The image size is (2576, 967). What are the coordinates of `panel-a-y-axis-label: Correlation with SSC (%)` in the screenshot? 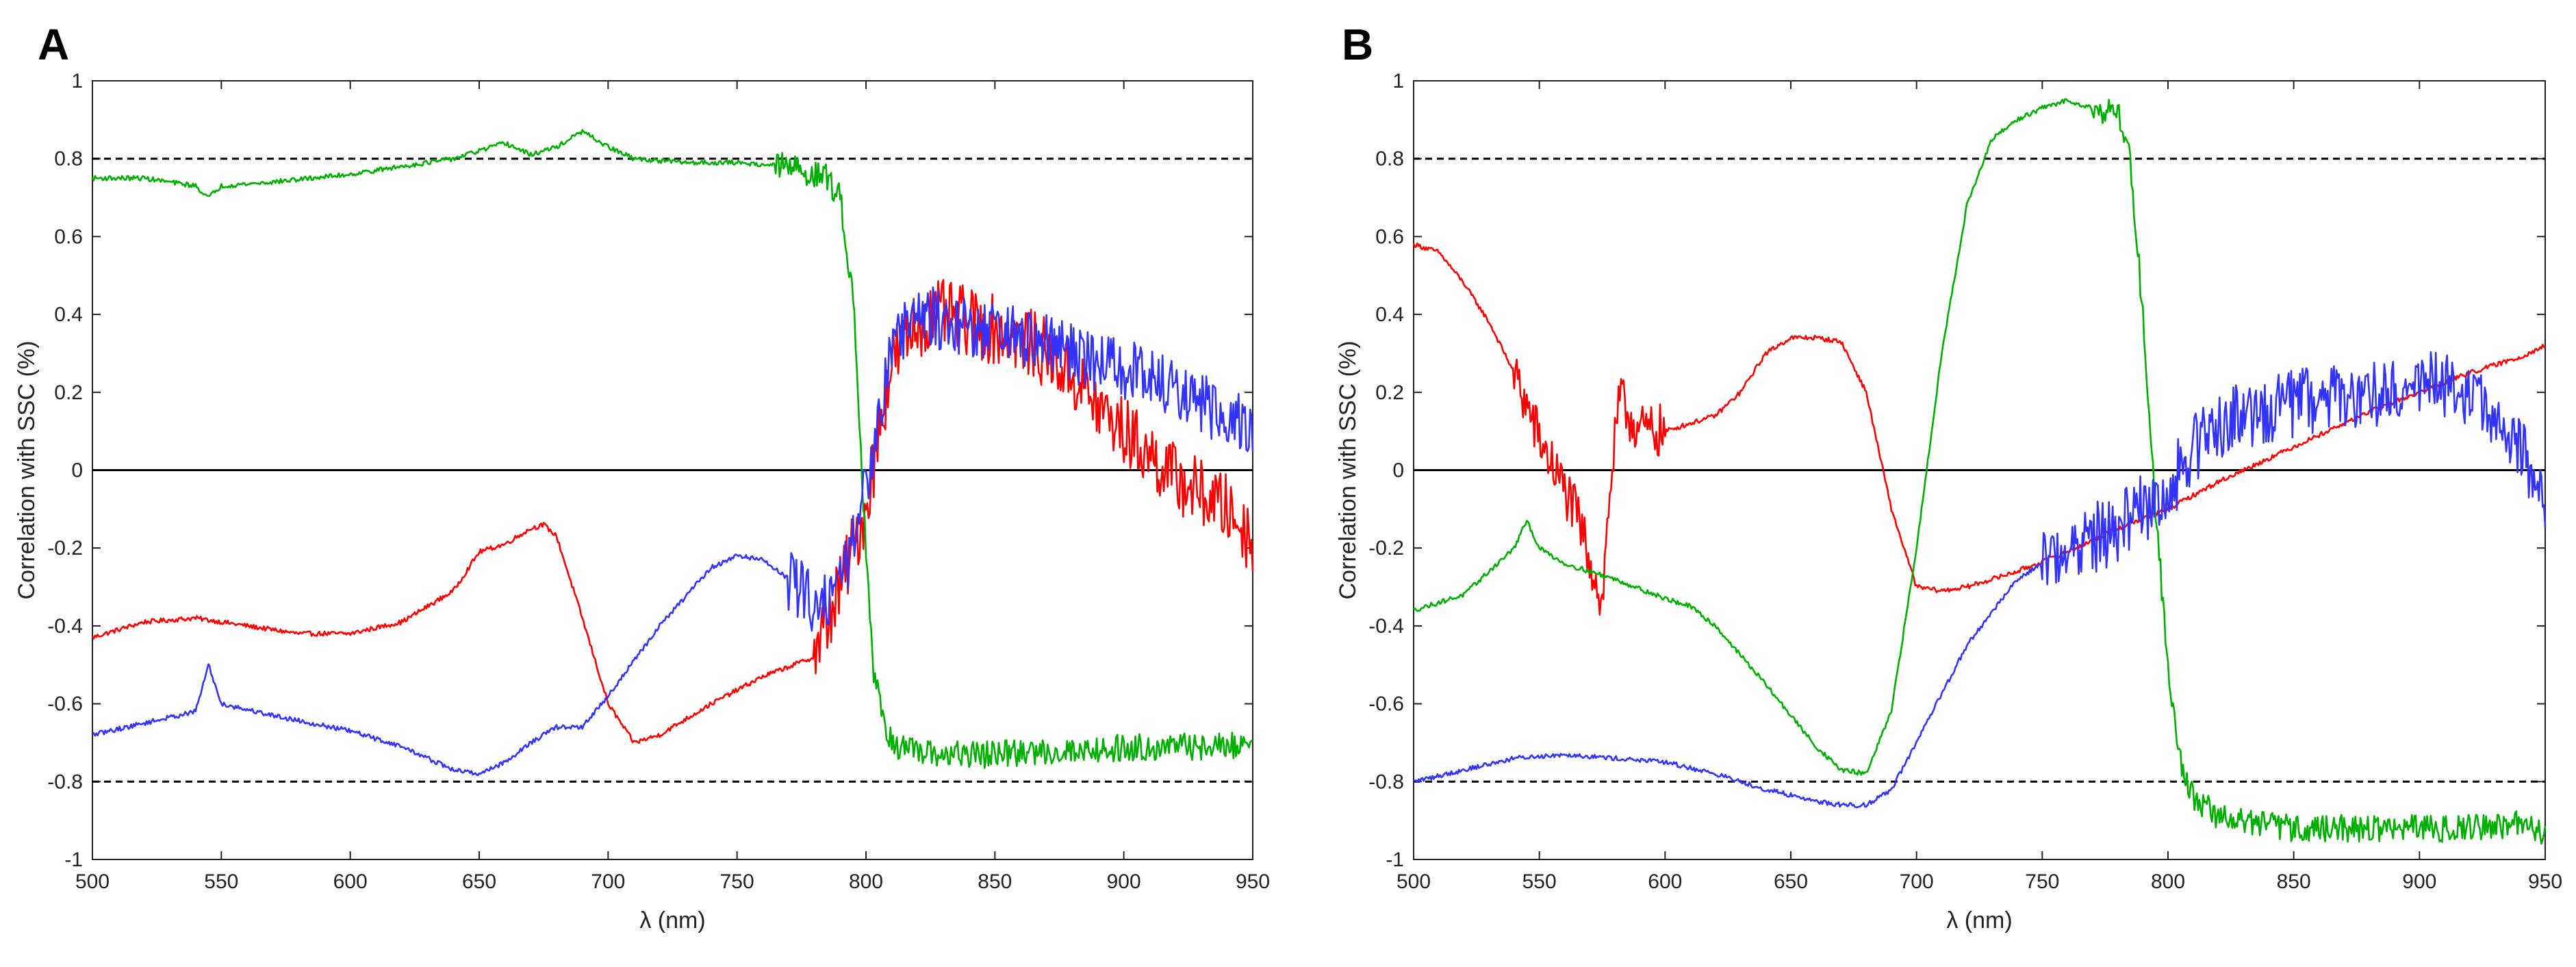 It's located at (27, 470).